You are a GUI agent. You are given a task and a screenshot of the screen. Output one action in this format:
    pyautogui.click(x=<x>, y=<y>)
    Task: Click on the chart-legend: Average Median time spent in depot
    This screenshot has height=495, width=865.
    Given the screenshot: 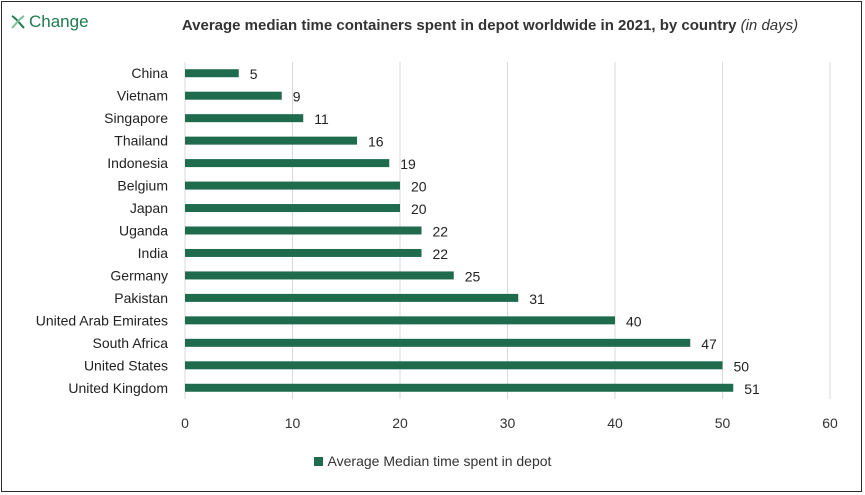 What is the action you would take?
    pyautogui.click(x=432, y=461)
    